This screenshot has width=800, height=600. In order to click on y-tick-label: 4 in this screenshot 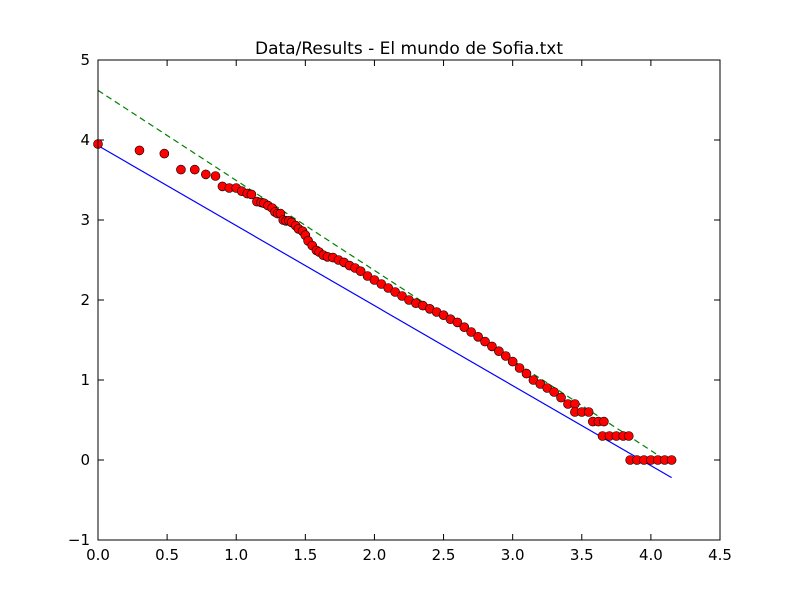, I will do `click(85, 140)`.